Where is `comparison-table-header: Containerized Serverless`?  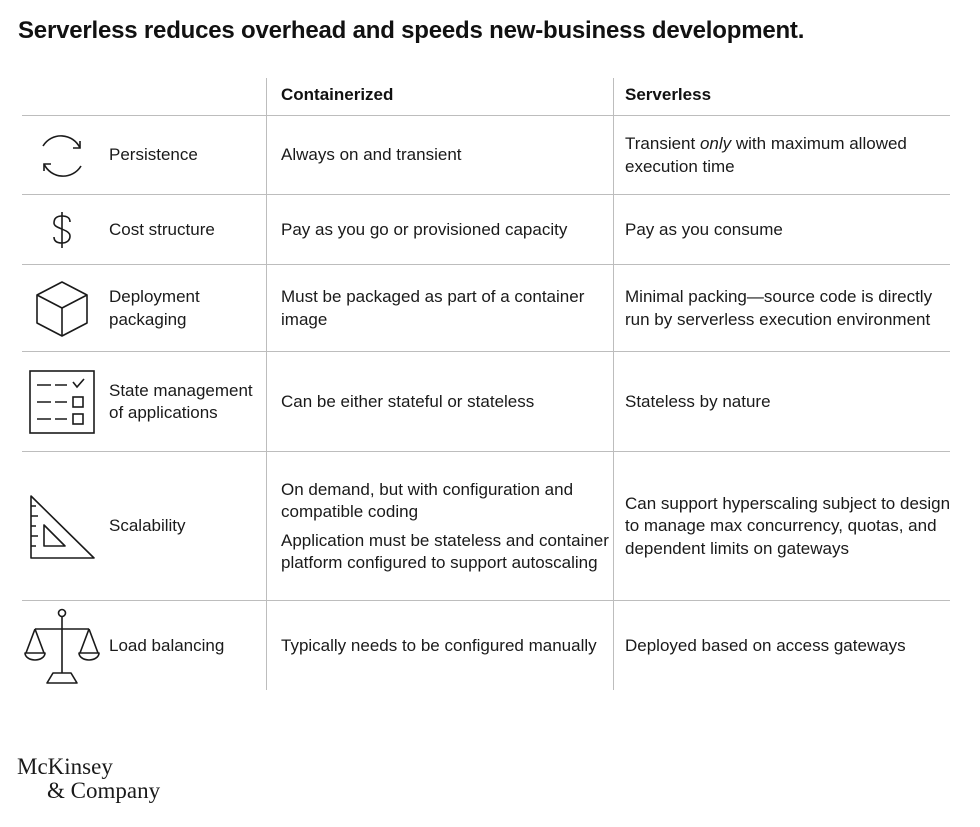
comparison-table-header: Containerized Serverless is located at coordinates (486, 96).